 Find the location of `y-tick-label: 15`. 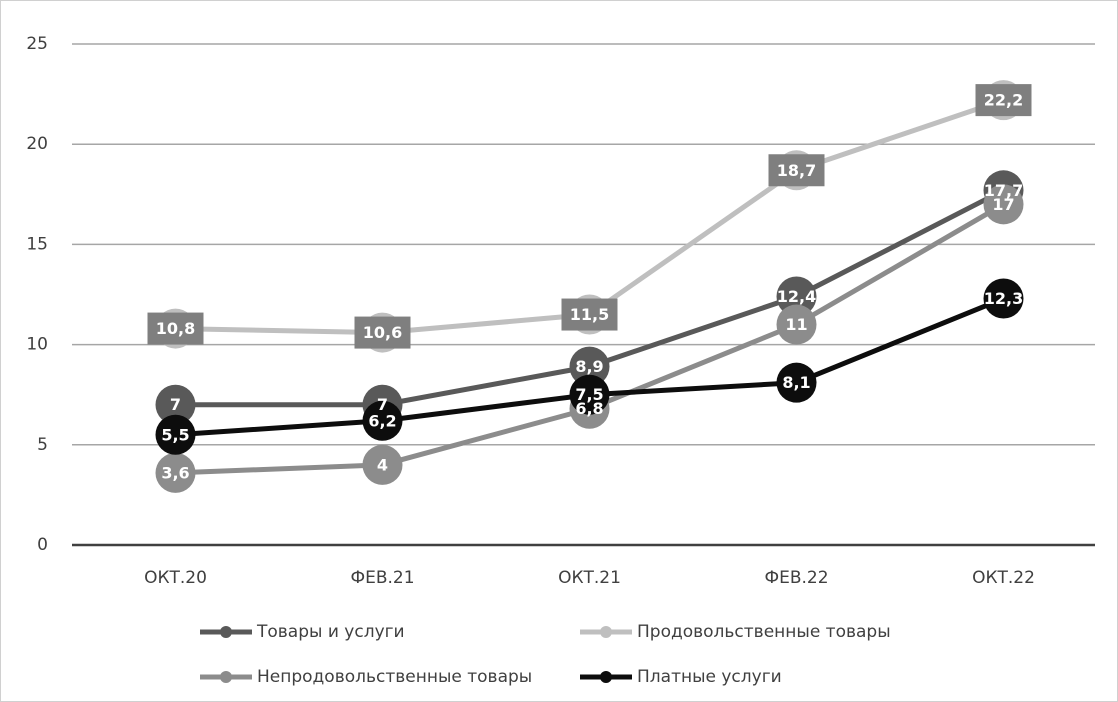

y-tick-label: 15 is located at coordinates (37, 244).